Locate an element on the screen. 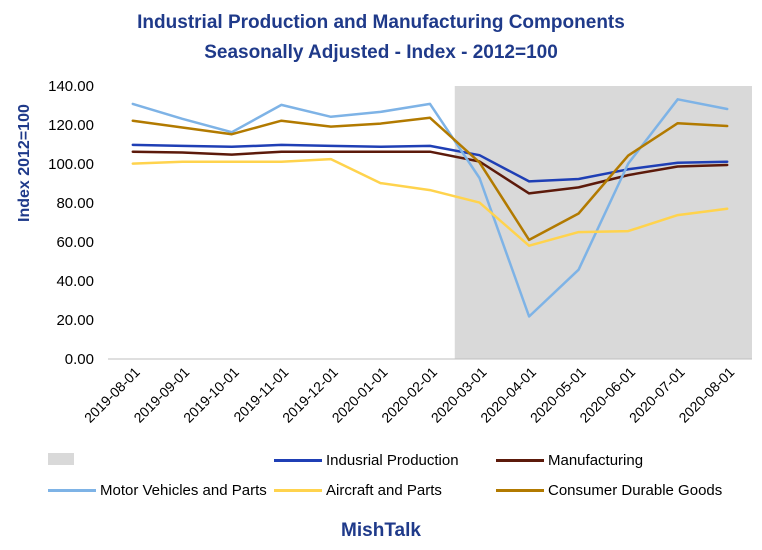 This screenshot has width=762, height=550. legend-label: Aircraft and Parts is located at coordinates (384, 490).